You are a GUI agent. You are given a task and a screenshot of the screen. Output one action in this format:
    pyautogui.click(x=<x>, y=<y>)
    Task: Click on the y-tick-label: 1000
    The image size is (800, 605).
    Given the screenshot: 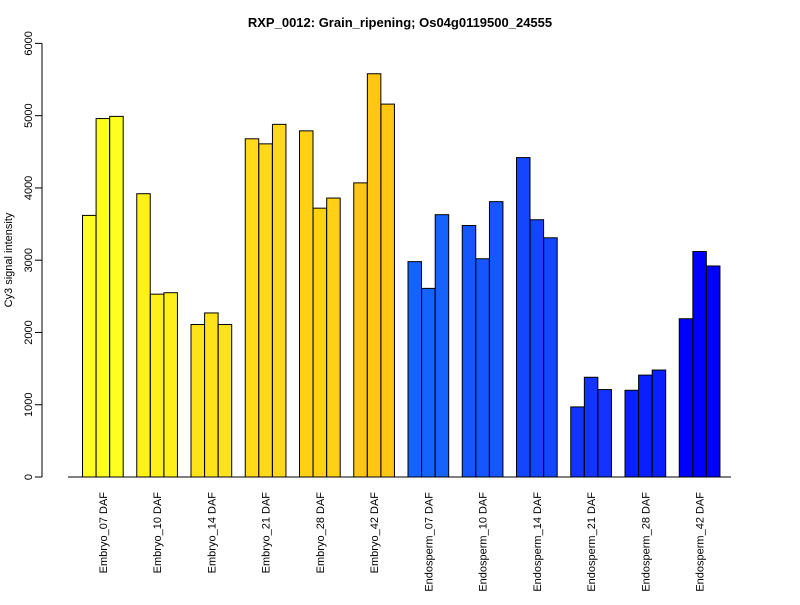 What is the action you would take?
    pyautogui.click(x=29, y=404)
    